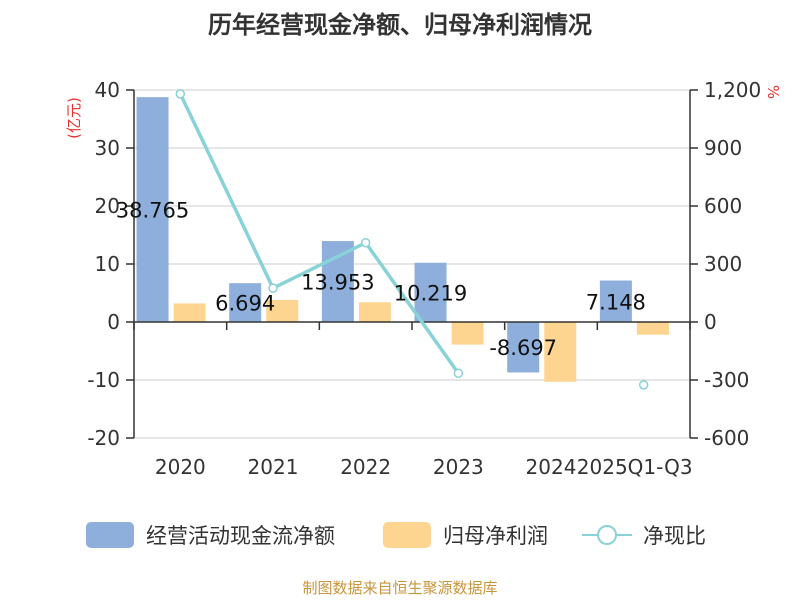 The image size is (800, 600). Describe the element at coordinates (365, 242) in the screenshot. I see `ratio-point-2022` at that location.